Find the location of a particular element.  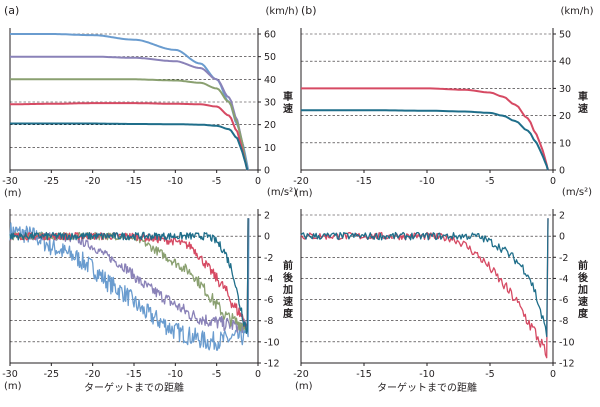

y-tick-label: 60 is located at coordinates (270, 35).